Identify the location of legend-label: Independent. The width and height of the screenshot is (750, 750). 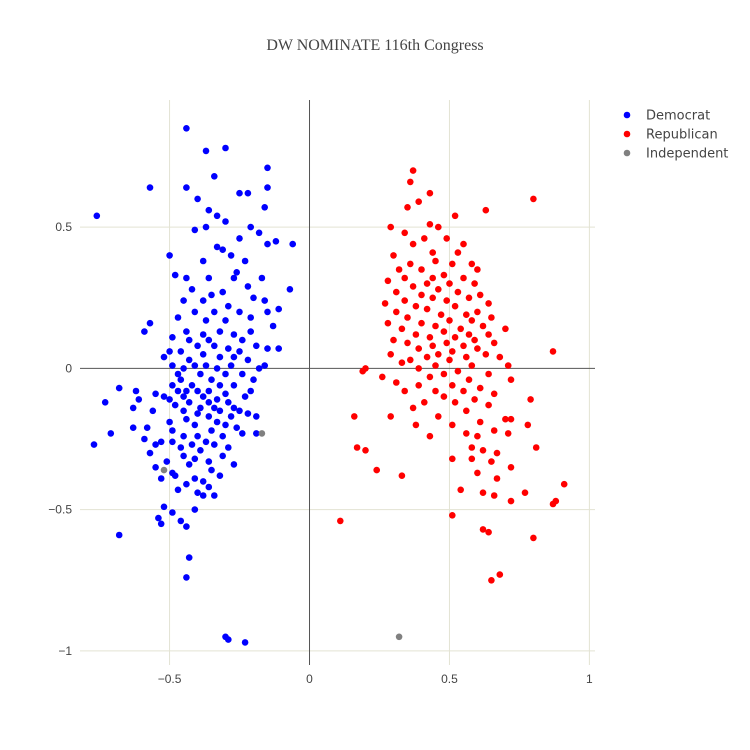
(687, 154).